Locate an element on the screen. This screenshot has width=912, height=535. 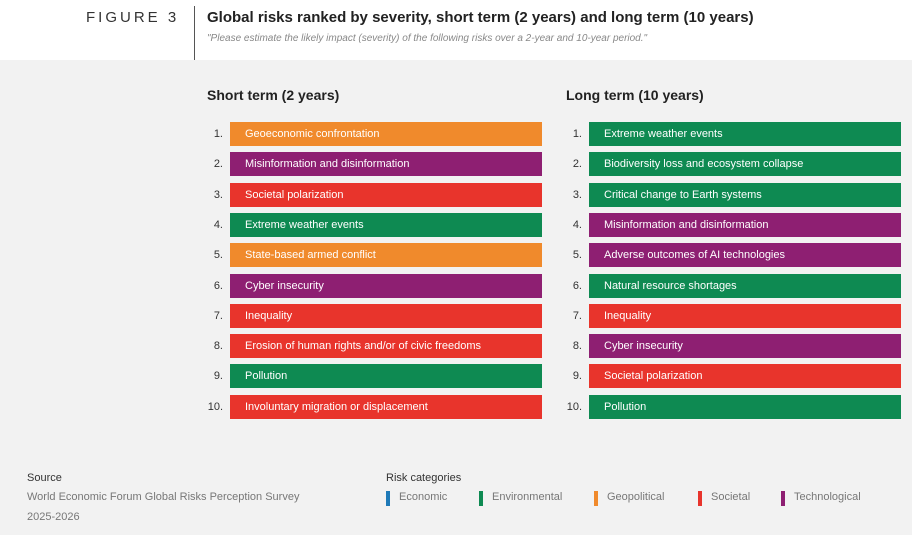
risk-bar: State-based armed conflict is located at coordinates (386, 255).